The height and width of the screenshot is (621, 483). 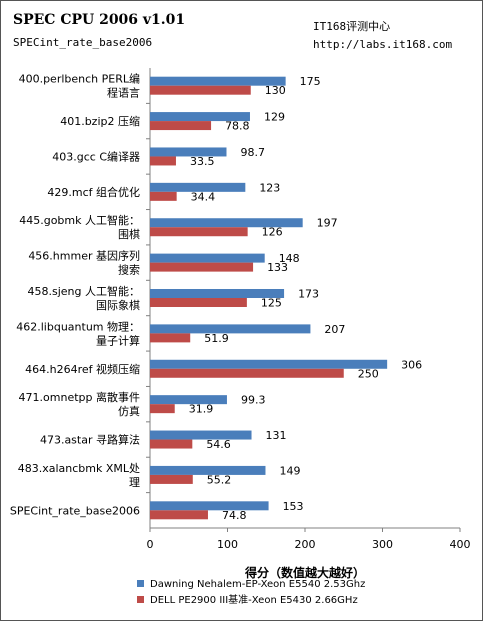 What do you see at coordinates (234, 515) in the screenshot?
I see `data-label: 74.8` at bounding box center [234, 515].